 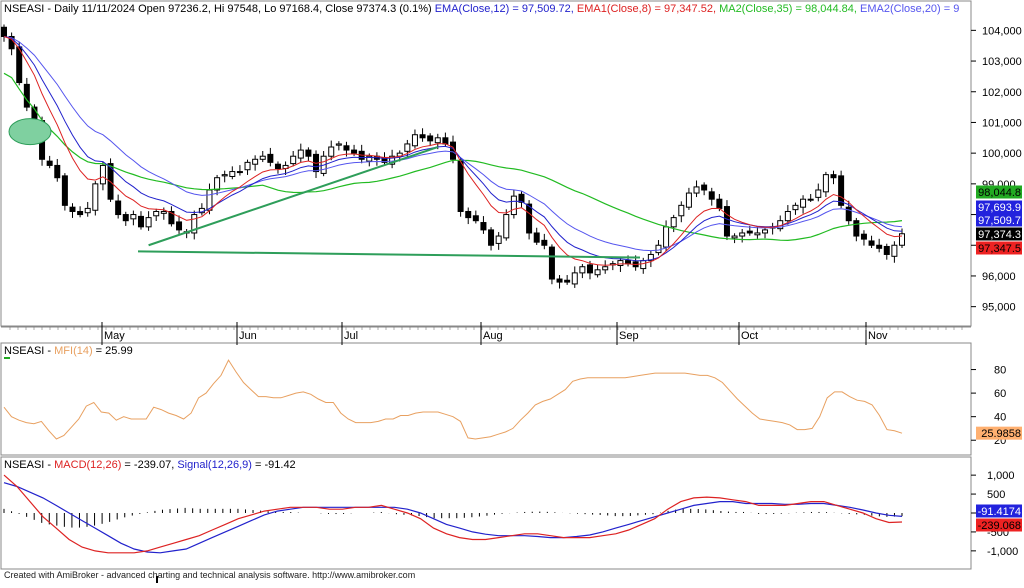 I want to click on macd-y-tick-label: 1,000, so click(x=1001, y=476).